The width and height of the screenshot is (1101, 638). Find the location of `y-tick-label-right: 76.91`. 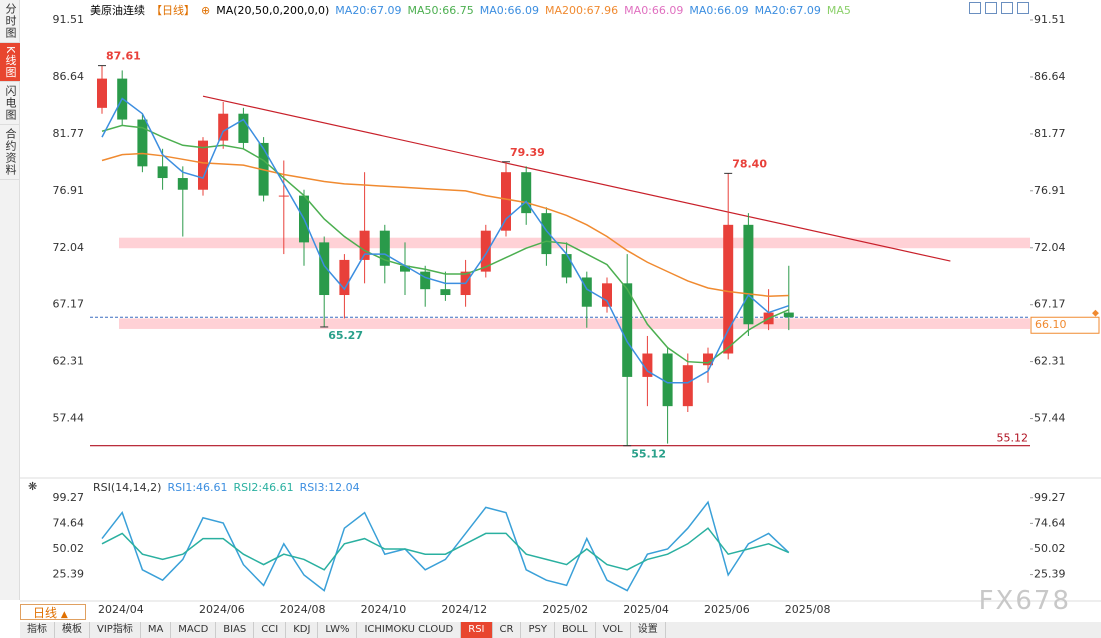

y-tick-label-right: 76.91 is located at coordinates (1050, 190).